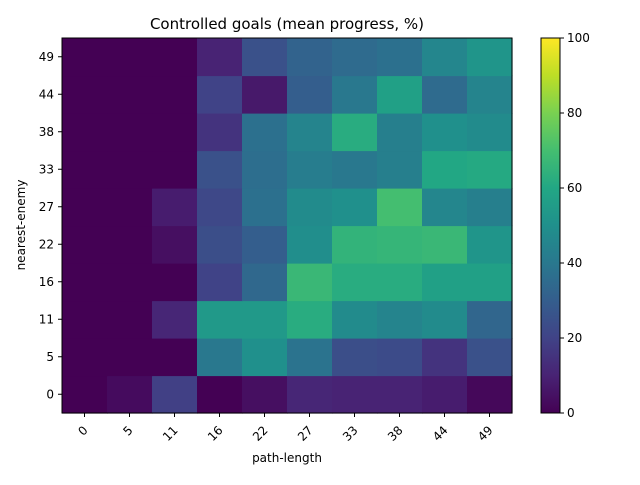  What do you see at coordinates (46, 282) in the screenshot?
I see `y-tick-label: 16` at bounding box center [46, 282].